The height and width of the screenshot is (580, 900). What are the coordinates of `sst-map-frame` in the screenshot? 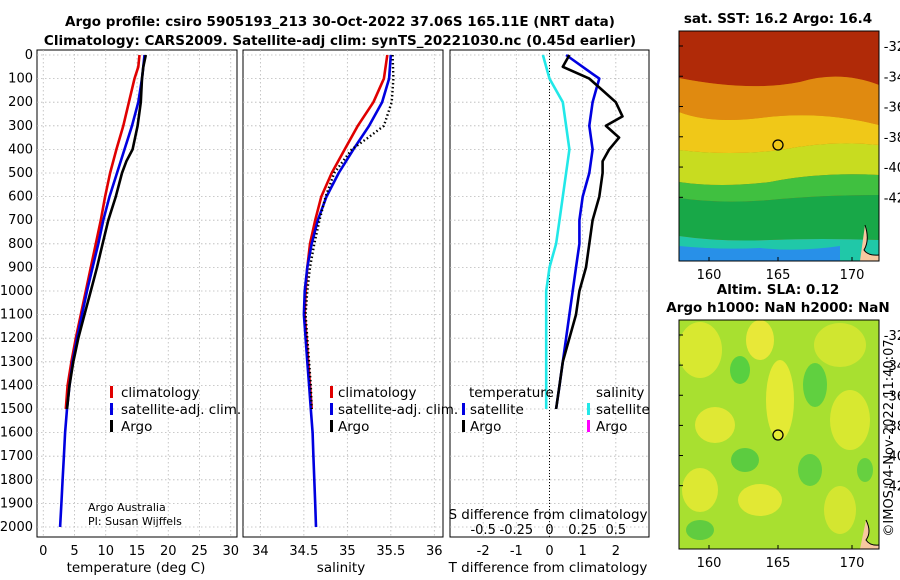 It's located at (779, 146).